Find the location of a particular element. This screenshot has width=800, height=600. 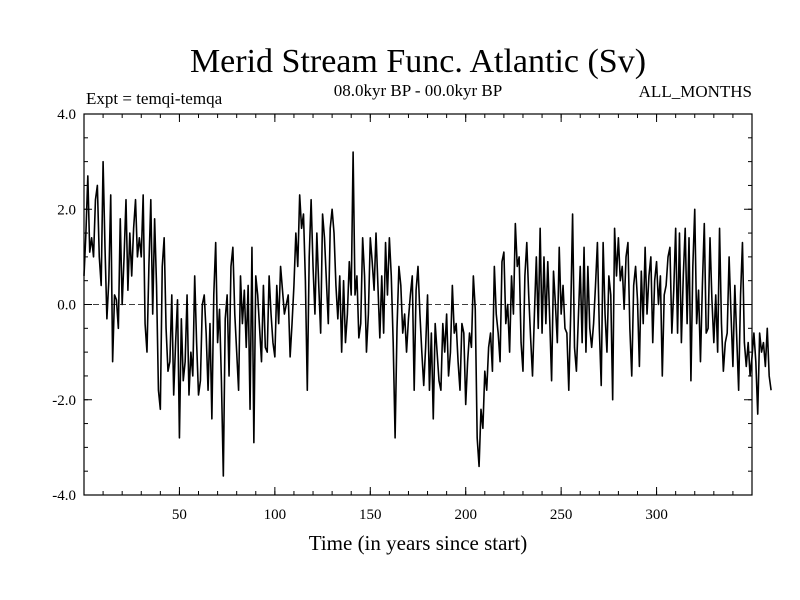

y-tick-label: 2.0 is located at coordinates (66, 210).